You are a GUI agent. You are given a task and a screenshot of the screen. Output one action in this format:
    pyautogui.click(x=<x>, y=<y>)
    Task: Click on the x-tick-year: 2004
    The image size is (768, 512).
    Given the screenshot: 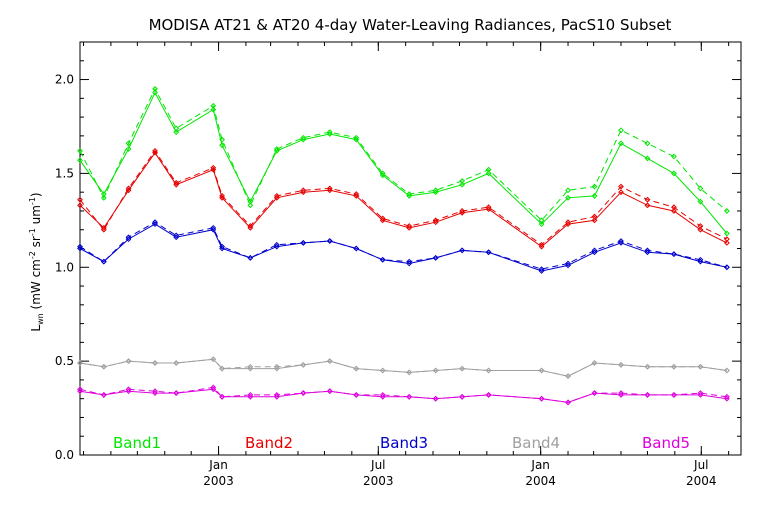 What is the action you would take?
    pyautogui.click(x=701, y=481)
    